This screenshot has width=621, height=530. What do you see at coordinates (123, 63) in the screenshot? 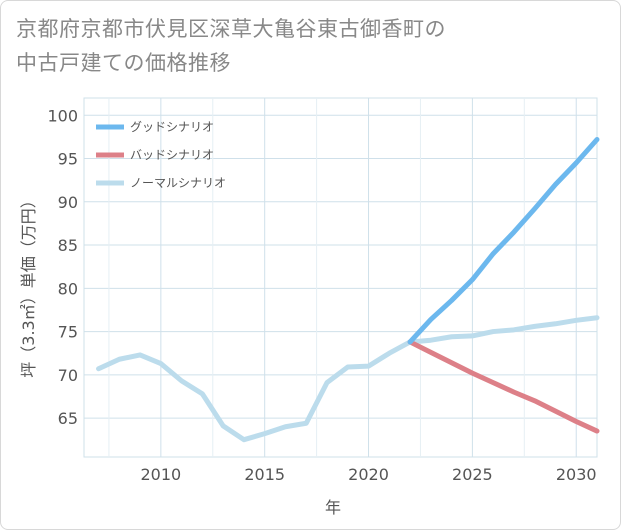
I see `chart-title-line-2: 中古戸建ての価格推移` at bounding box center [123, 63].